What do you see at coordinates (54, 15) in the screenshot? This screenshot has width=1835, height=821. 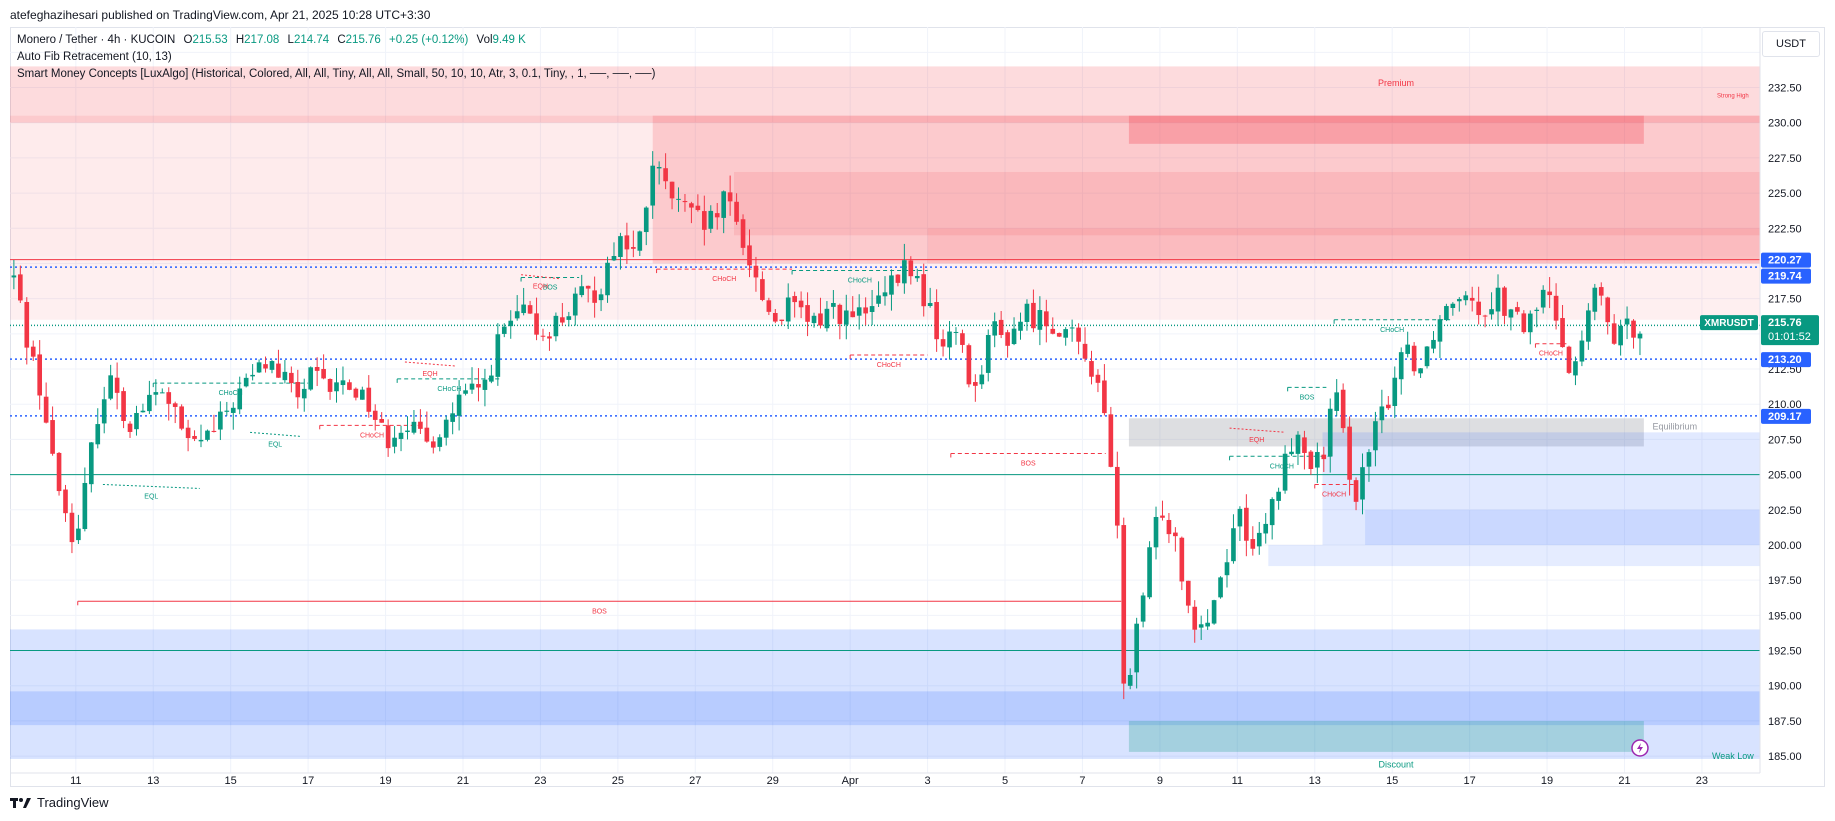 I see `author-name: atefeghazihesari` at bounding box center [54, 15].